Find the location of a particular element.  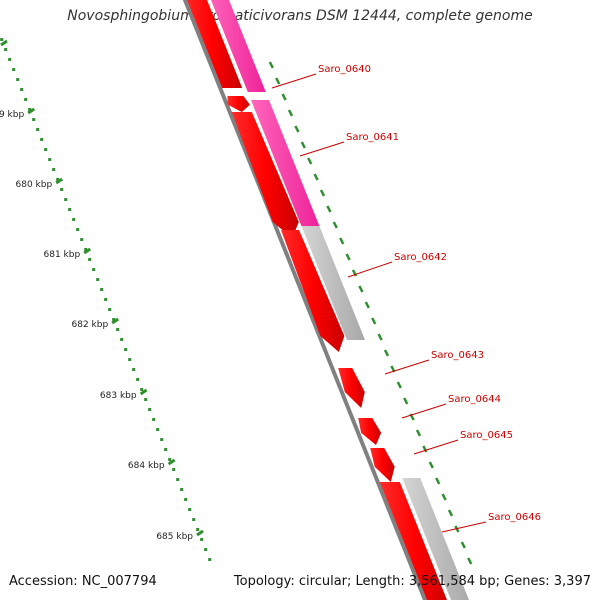

gene-label: Saro_0646 is located at coordinates (514, 517).